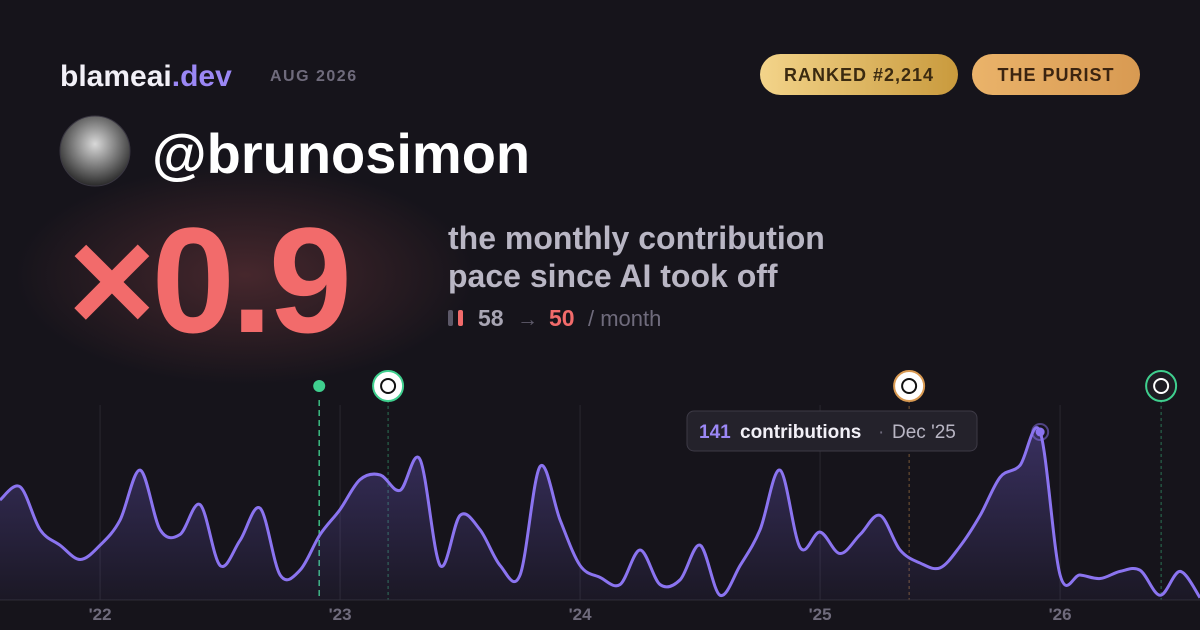  I want to click on brand-name: blameai, so click(116, 76).